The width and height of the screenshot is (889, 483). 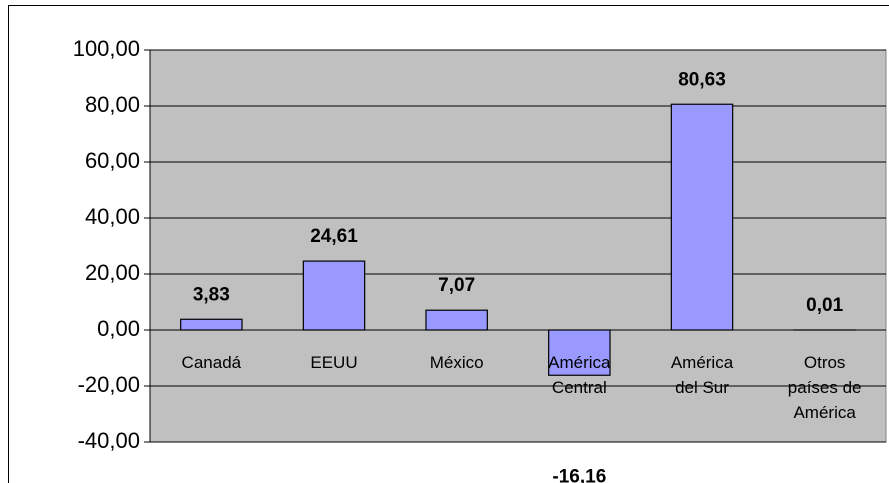 I want to click on y-tick-label: 0,00, so click(x=118, y=328).